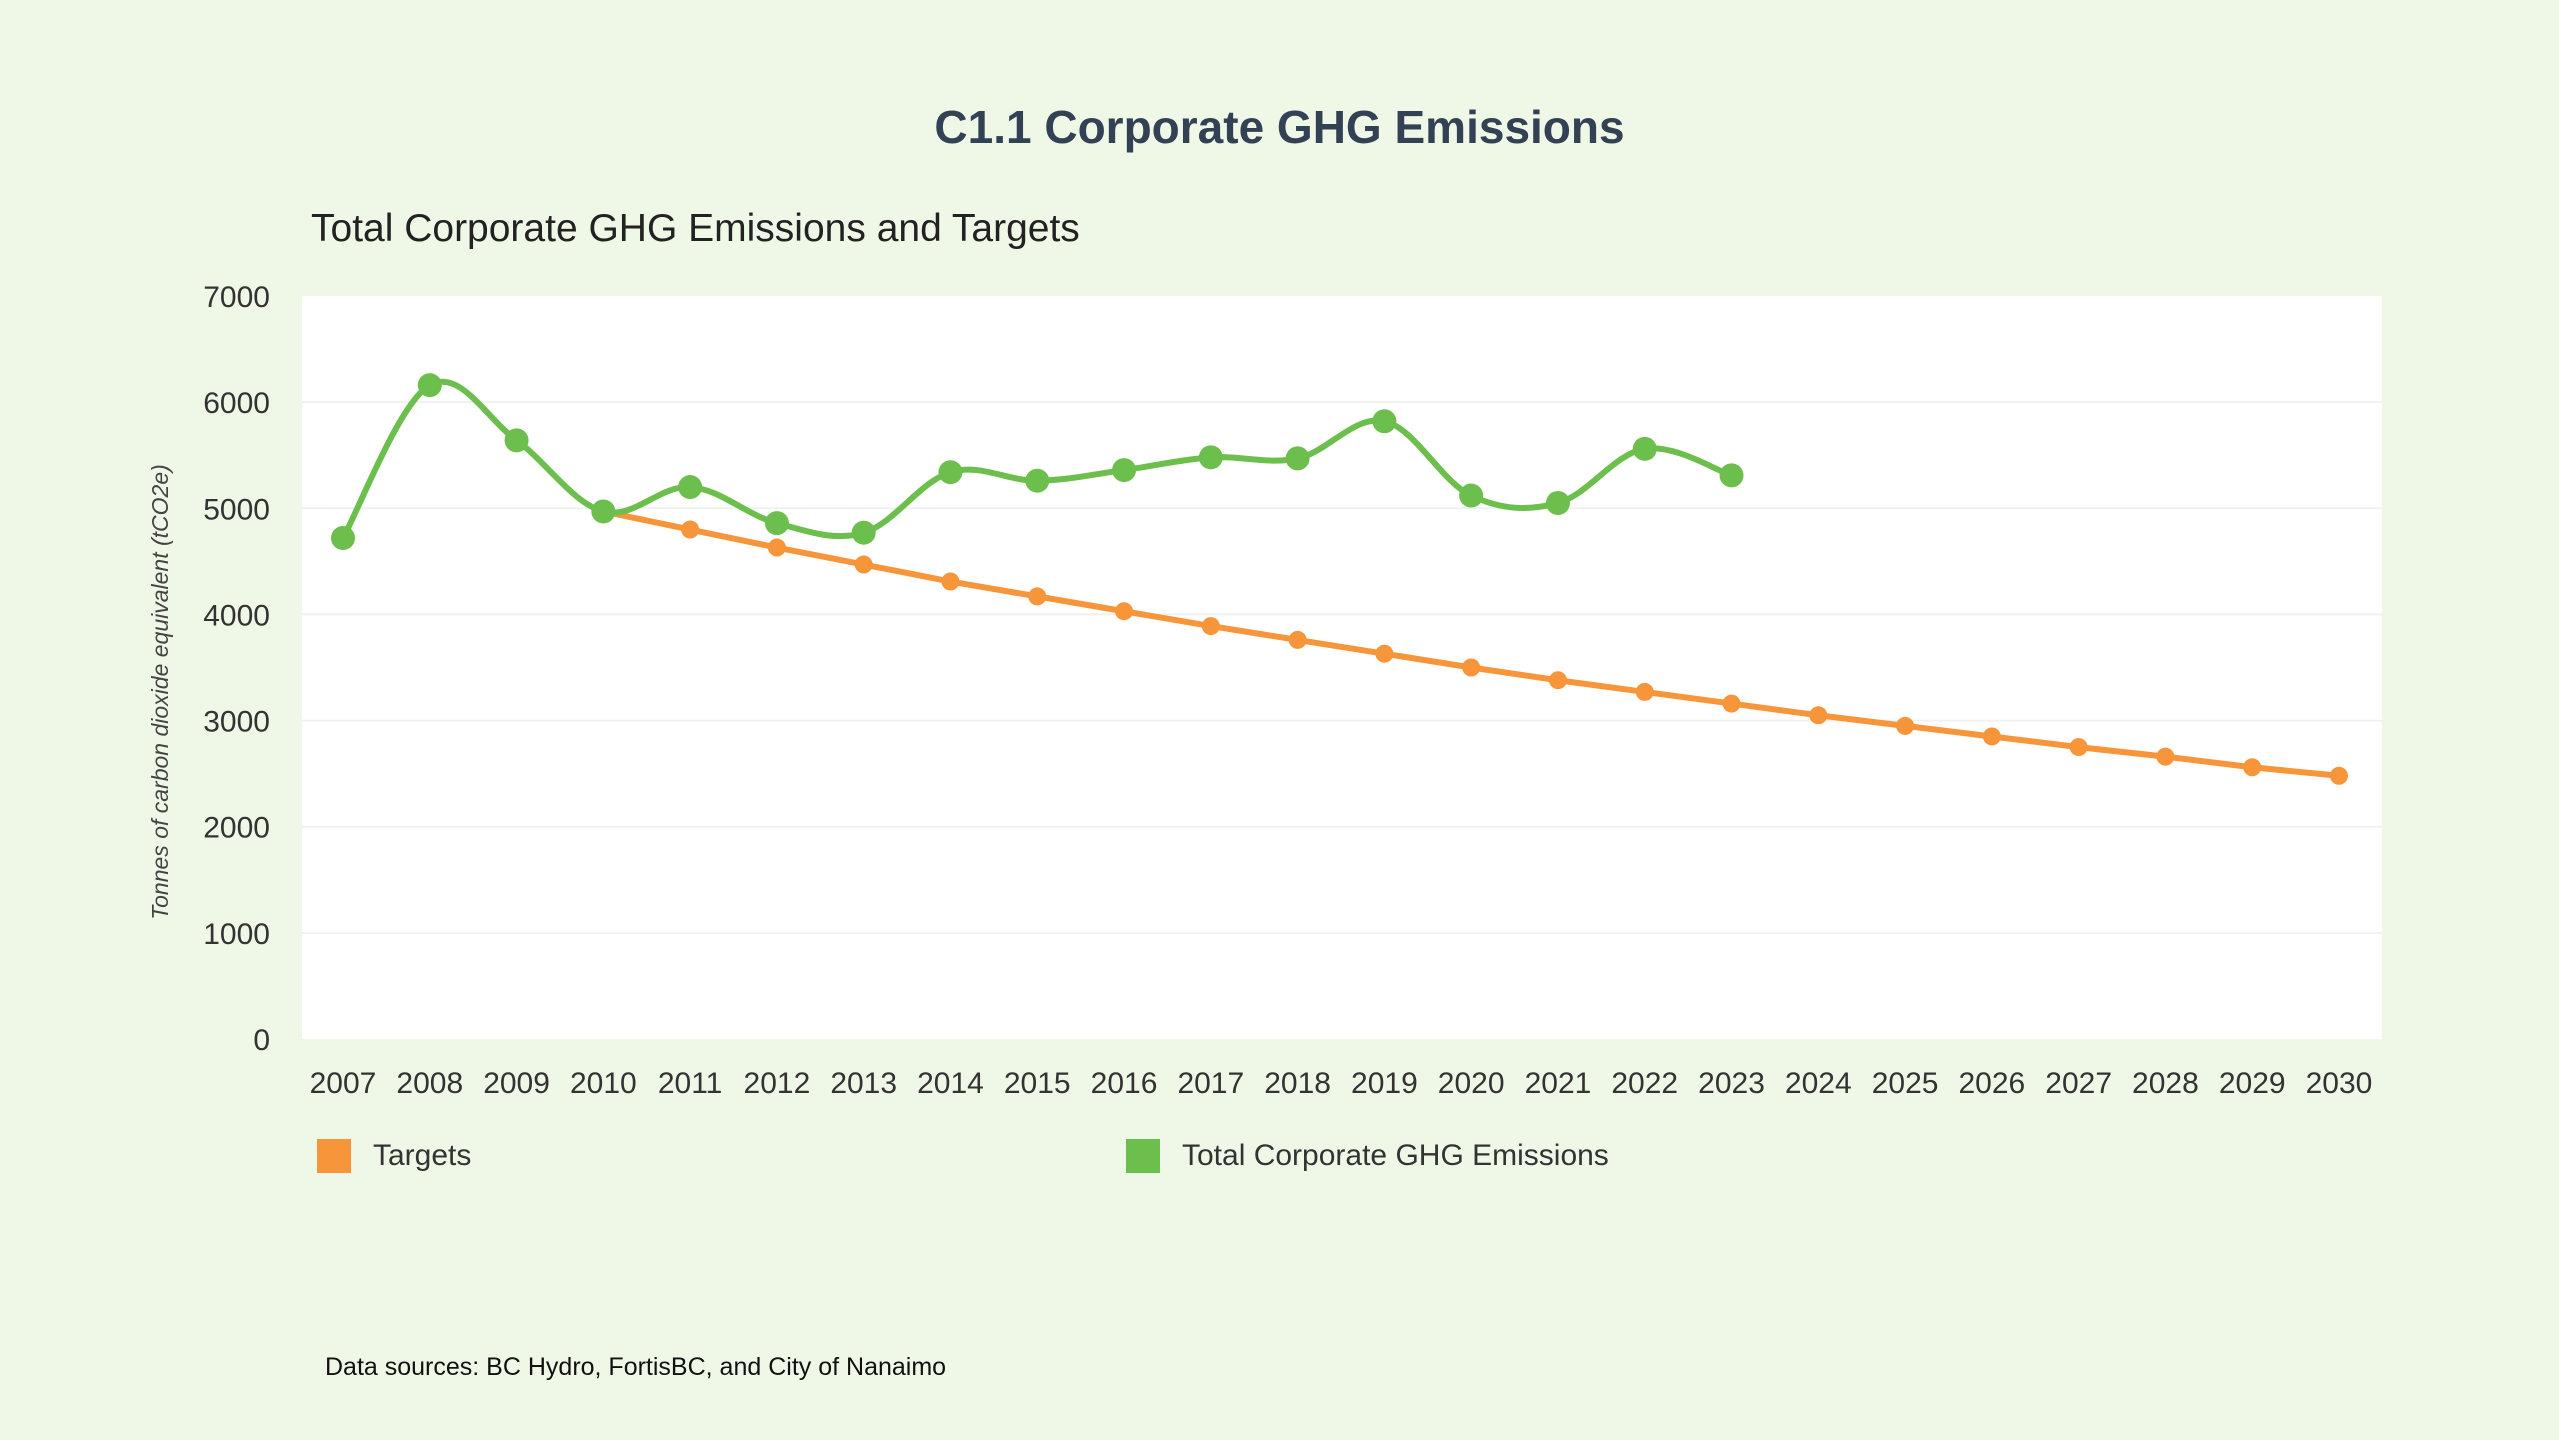 The height and width of the screenshot is (1440, 2559). I want to click on legend-swatch-emissions, so click(1143, 1156).